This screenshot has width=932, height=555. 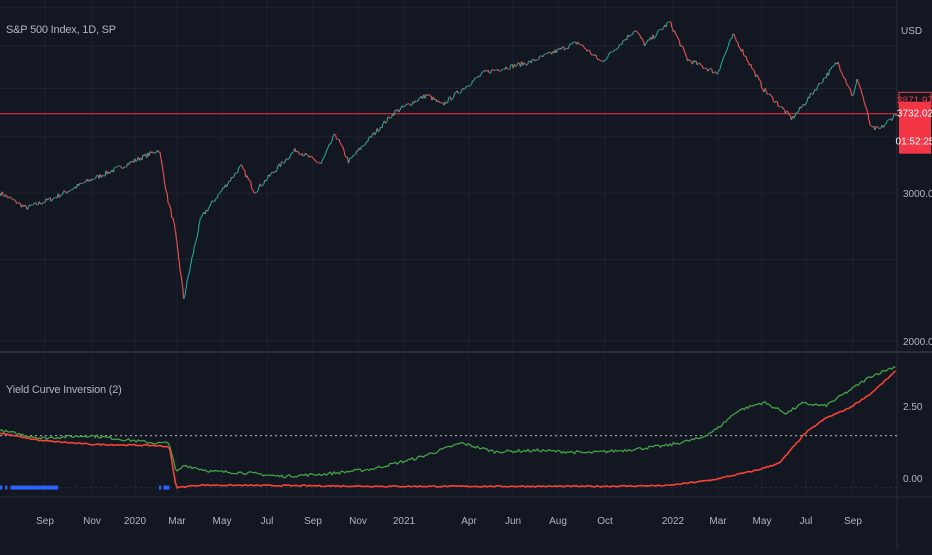 I want to click on time-axis-label: May, so click(x=222, y=521).